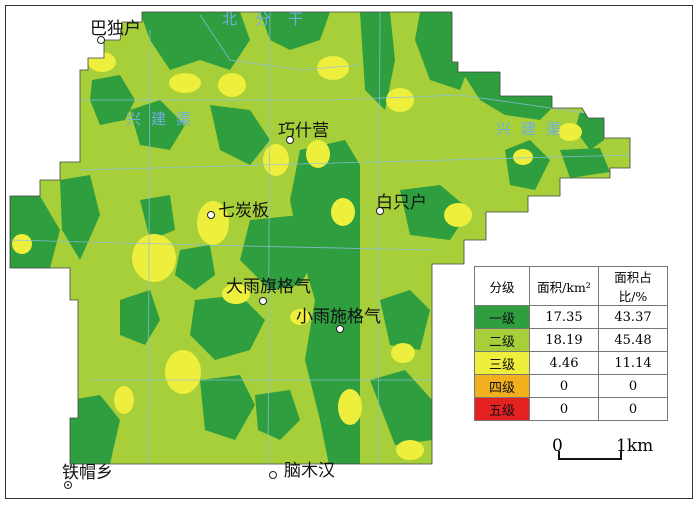 Image resolution: width=700 pixels, height=506 pixels. I want to click on legend-row: 二级 18.19 45.48, so click(571, 340).